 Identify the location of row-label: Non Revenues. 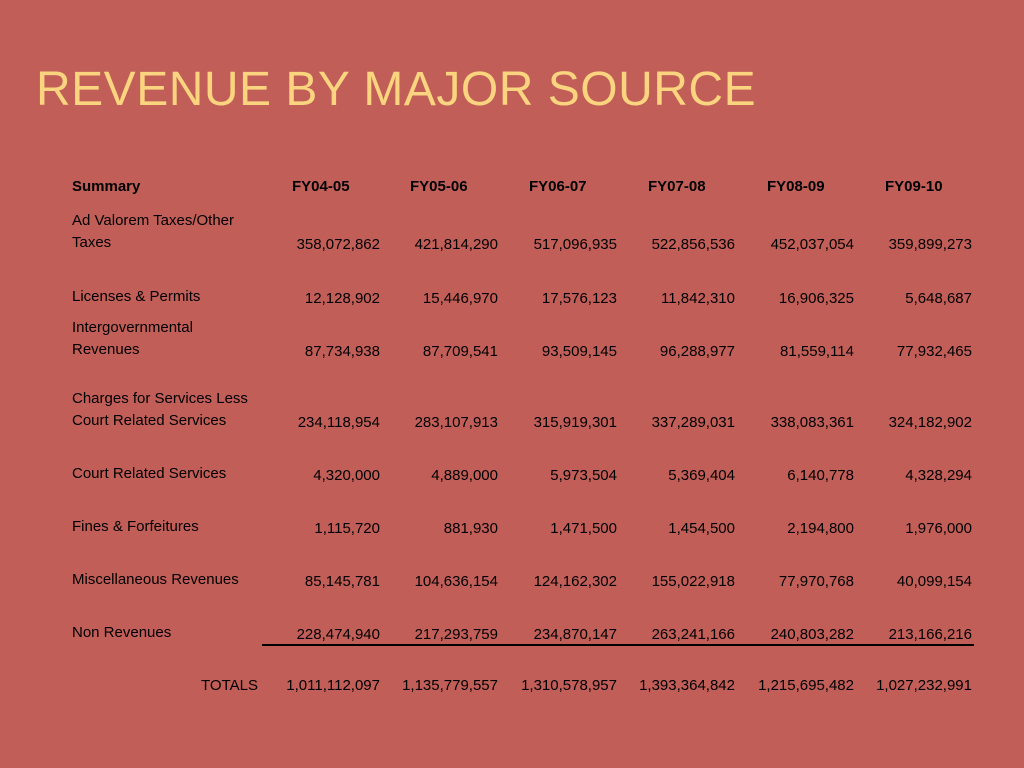
(122, 632).